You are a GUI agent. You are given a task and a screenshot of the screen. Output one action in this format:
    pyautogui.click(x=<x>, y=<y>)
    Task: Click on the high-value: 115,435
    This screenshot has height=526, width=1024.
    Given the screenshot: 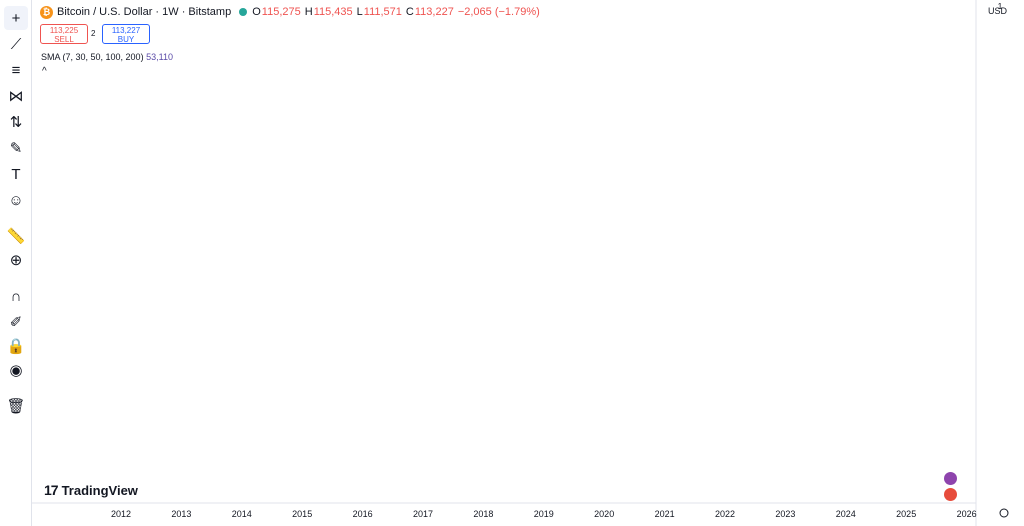 What is the action you would take?
    pyautogui.click(x=333, y=12)
    